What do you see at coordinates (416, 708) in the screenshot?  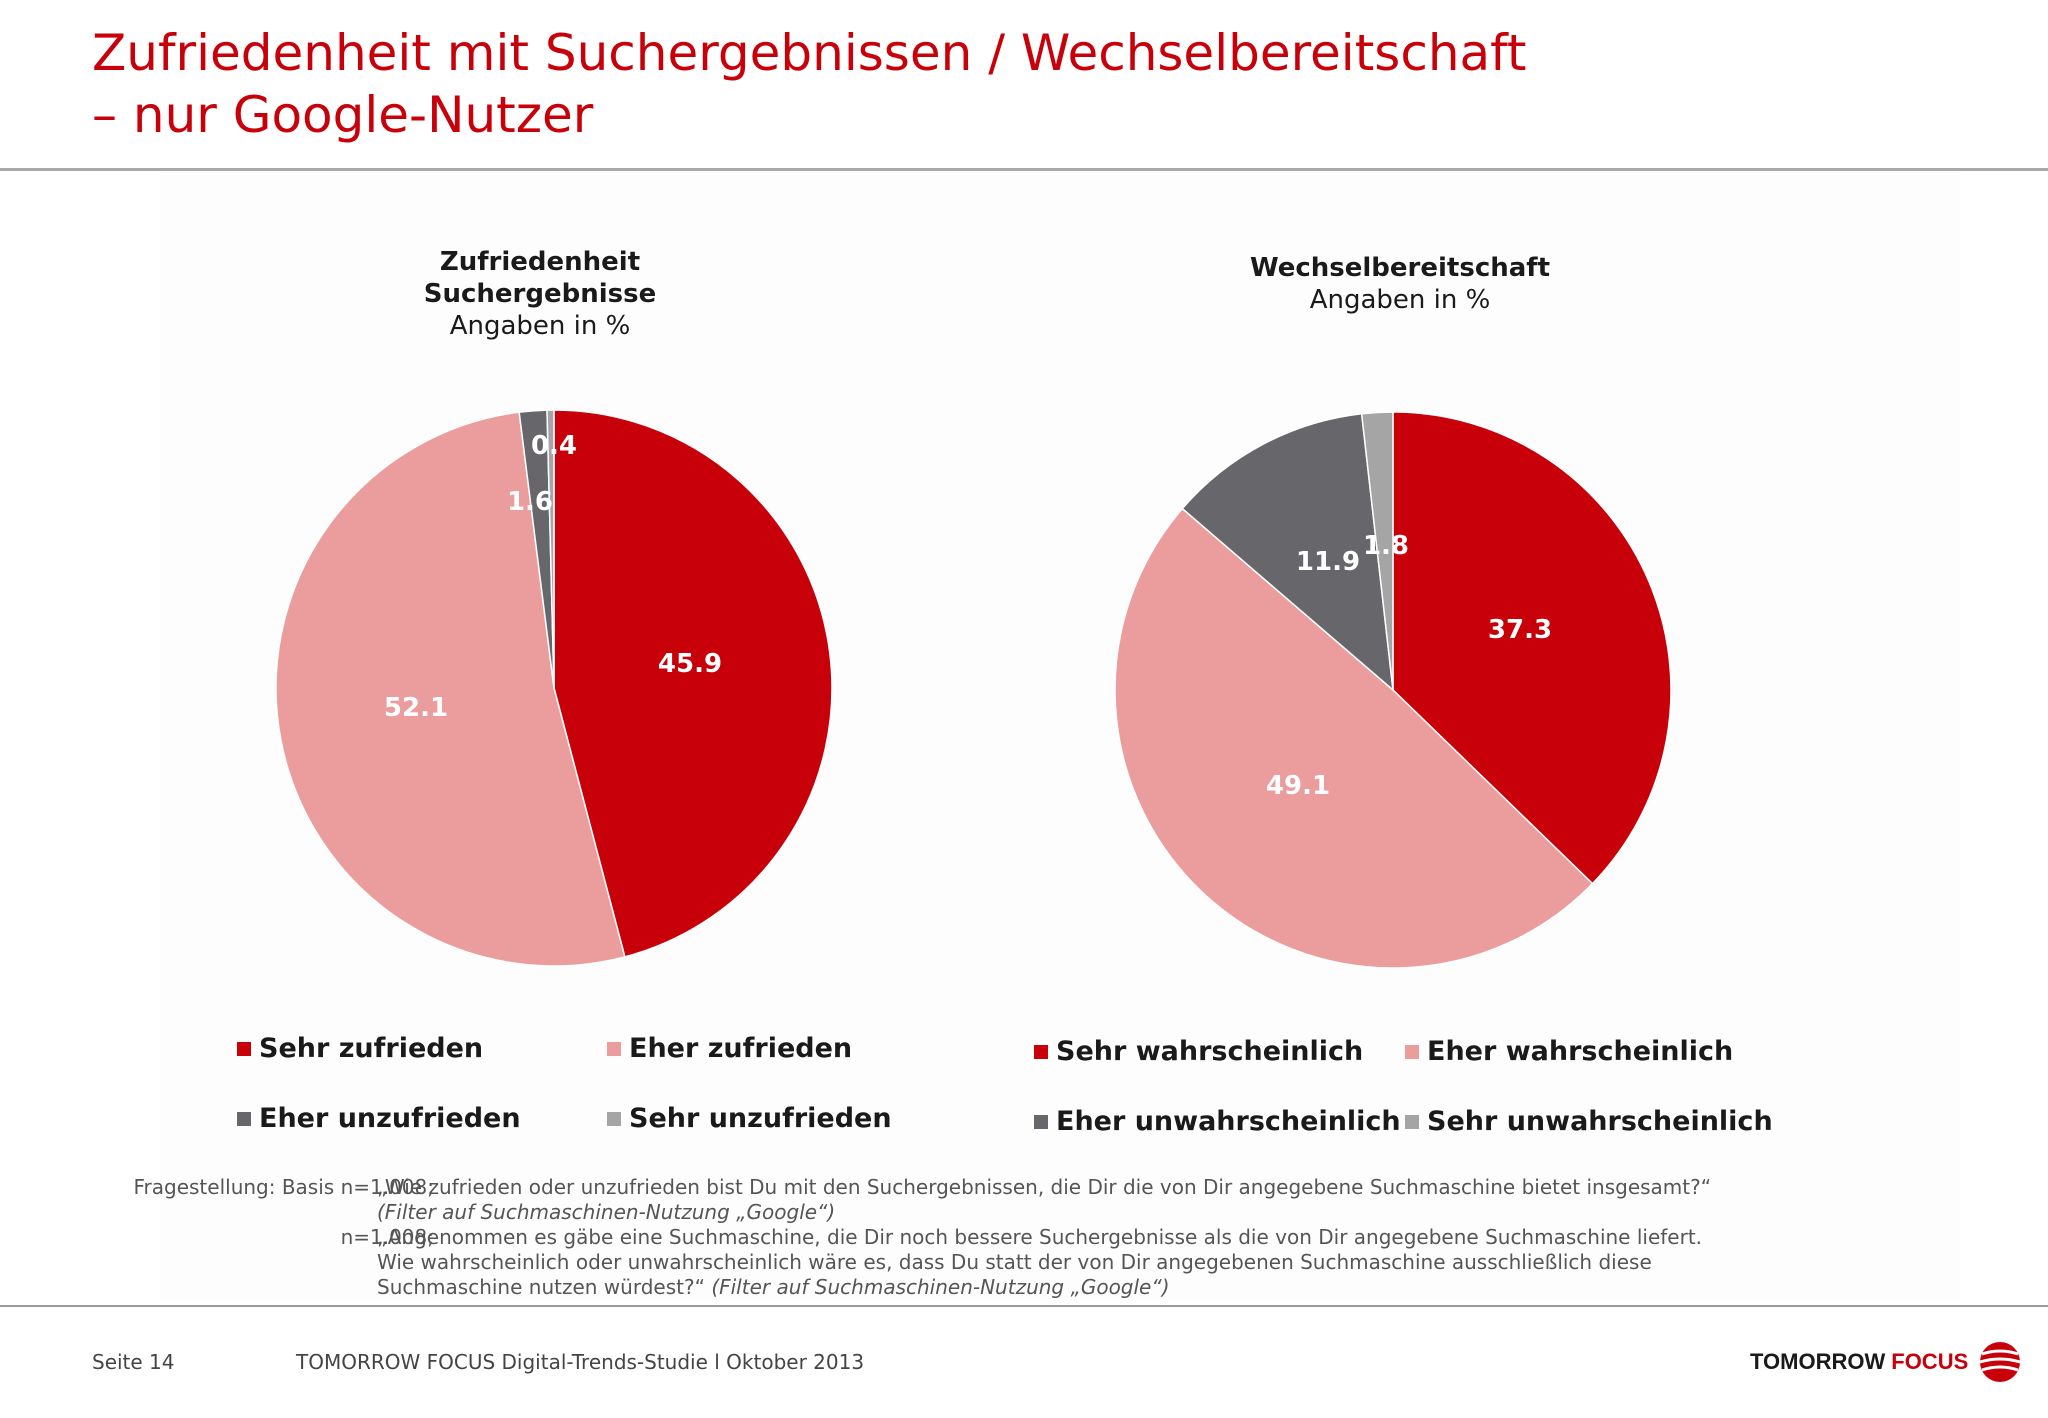 I see `pie1-data-label-2: 52.1` at bounding box center [416, 708].